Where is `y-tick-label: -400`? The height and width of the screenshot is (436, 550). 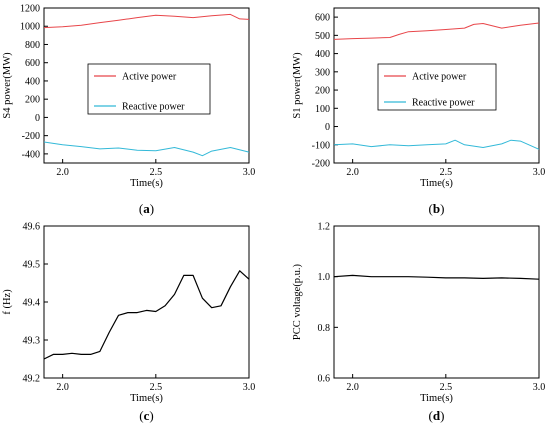
y-tick-label: -400 is located at coordinates (31, 154).